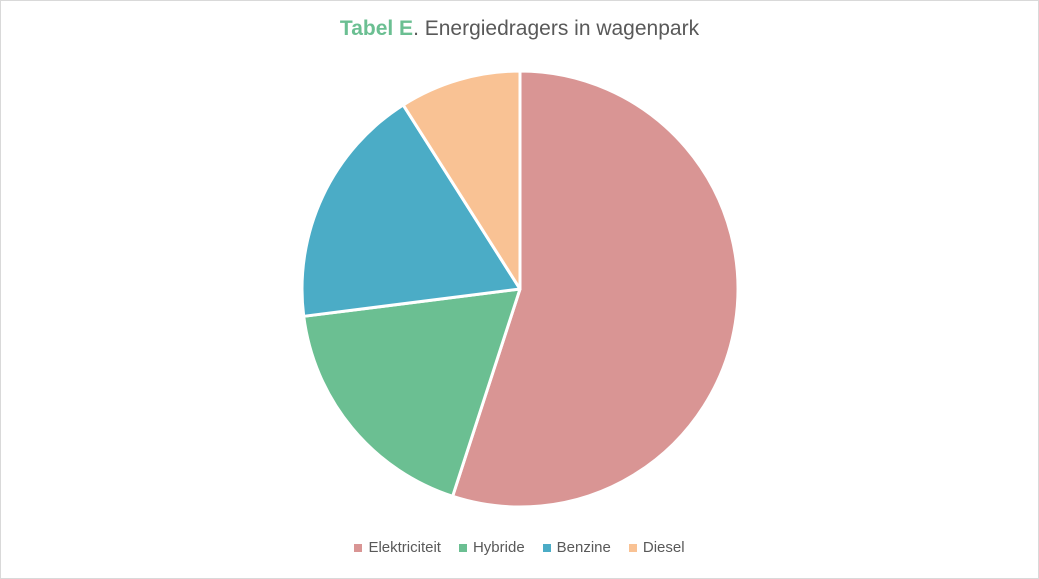  I want to click on chart-legend: Elektriciteit Hybride Benzine Diesel, so click(519, 547).